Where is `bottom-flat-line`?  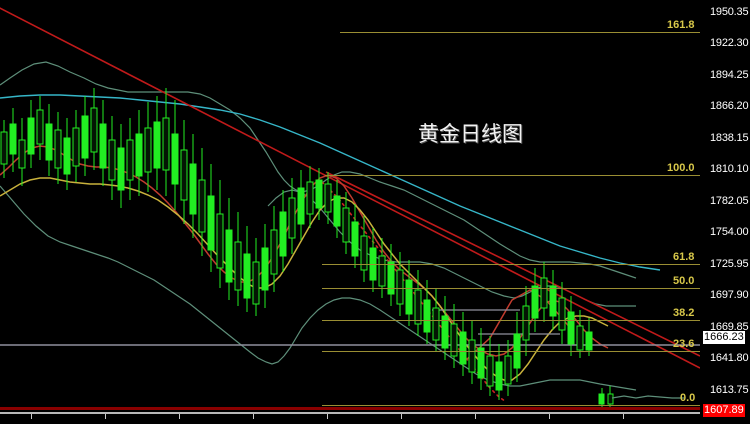
bottom-flat-line is located at coordinates (647, 397).